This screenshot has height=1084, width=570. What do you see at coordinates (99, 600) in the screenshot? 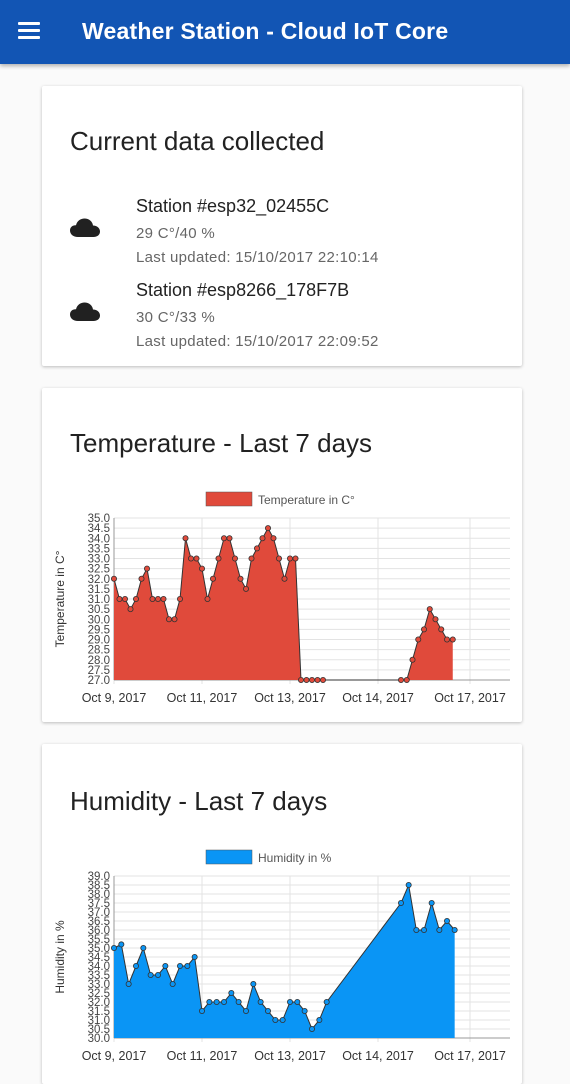
I see `y-tick-label: 31.0` at bounding box center [99, 600].